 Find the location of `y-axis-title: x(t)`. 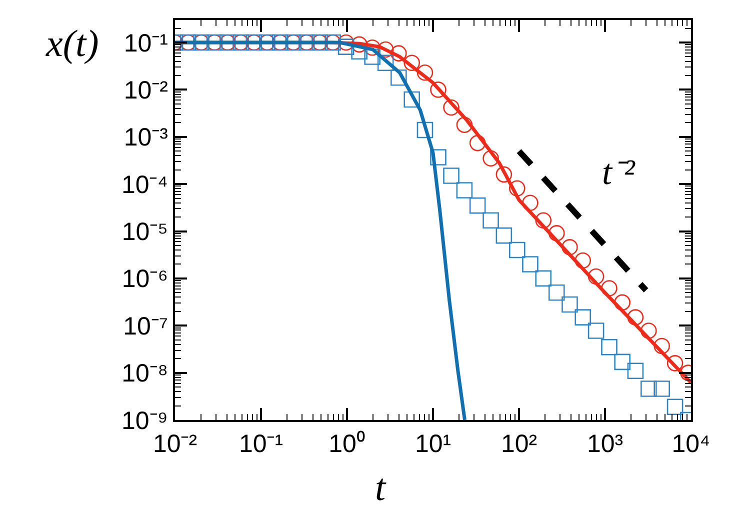

y-axis-title: x(t) is located at coordinates (72, 44).